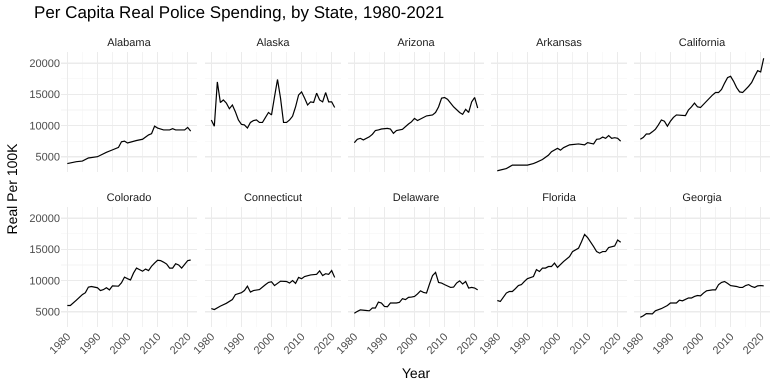  What do you see at coordinates (239, 13) in the screenshot?
I see `text: Per Capita Real Police Spending, by State, 1980-2021` at bounding box center [239, 13].